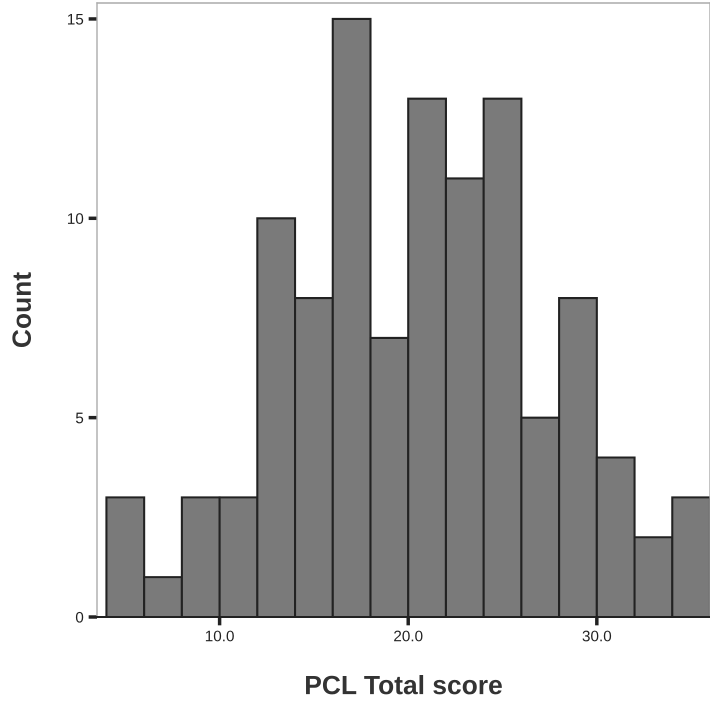 The width and height of the screenshot is (710, 717). Describe the element at coordinates (597, 636) in the screenshot. I see `x-tick-label: 30.0` at that location.